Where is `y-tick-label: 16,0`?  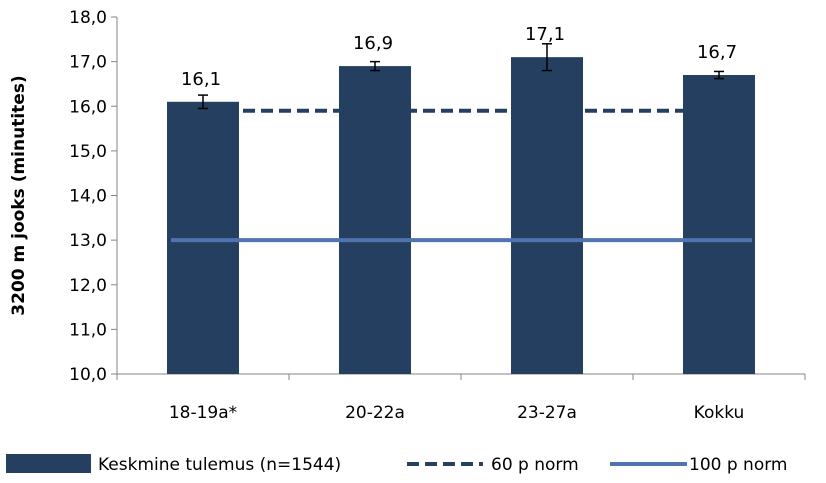
y-tick-label: 16,0 is located at coordinates (88, 107).